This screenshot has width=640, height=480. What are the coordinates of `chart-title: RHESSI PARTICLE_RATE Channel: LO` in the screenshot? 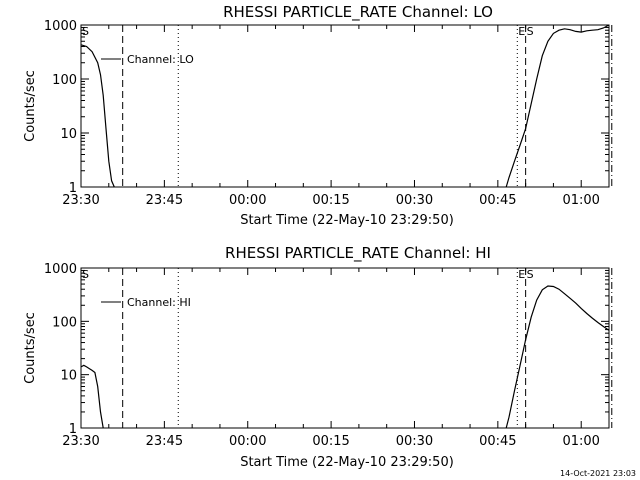 It's located at (358, 12).